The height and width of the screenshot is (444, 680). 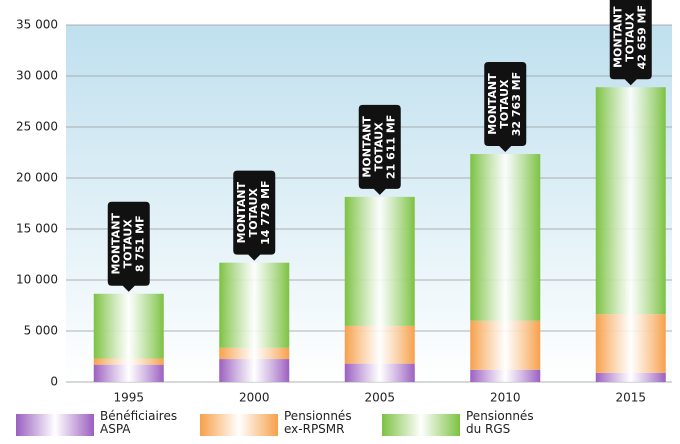 I want to click on y-tick-label: 5 000, so click(x=41, y=331).